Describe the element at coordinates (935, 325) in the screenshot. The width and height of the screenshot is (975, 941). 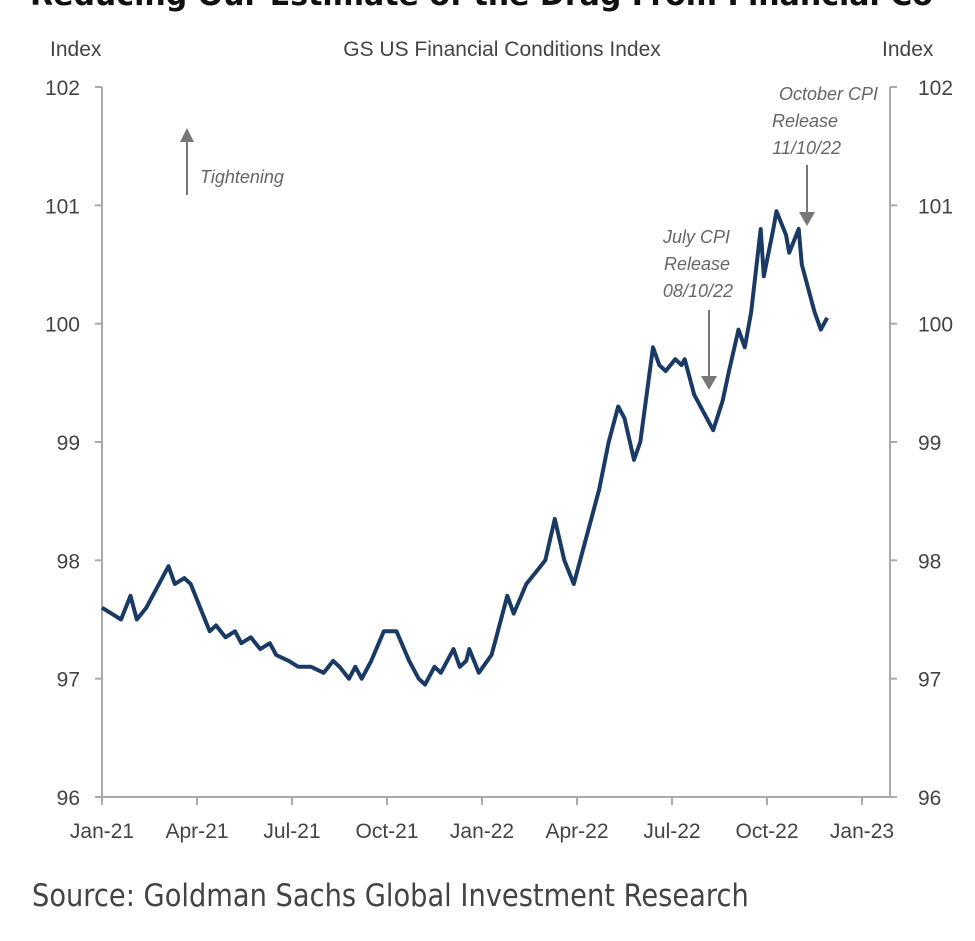
I see `y-tick-label-right: 100` at that location.